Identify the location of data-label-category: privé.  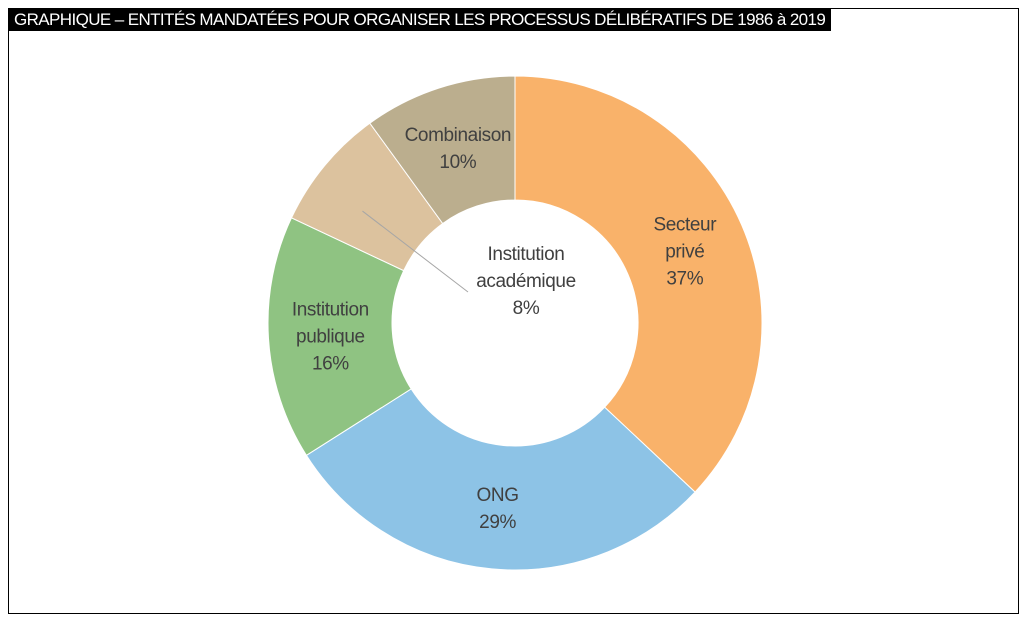
(684, 252).